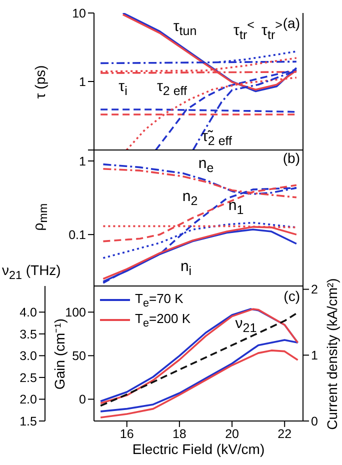 This screenshot has height=465, width=342. I want to click on annotation: (c), so click(292, 296).